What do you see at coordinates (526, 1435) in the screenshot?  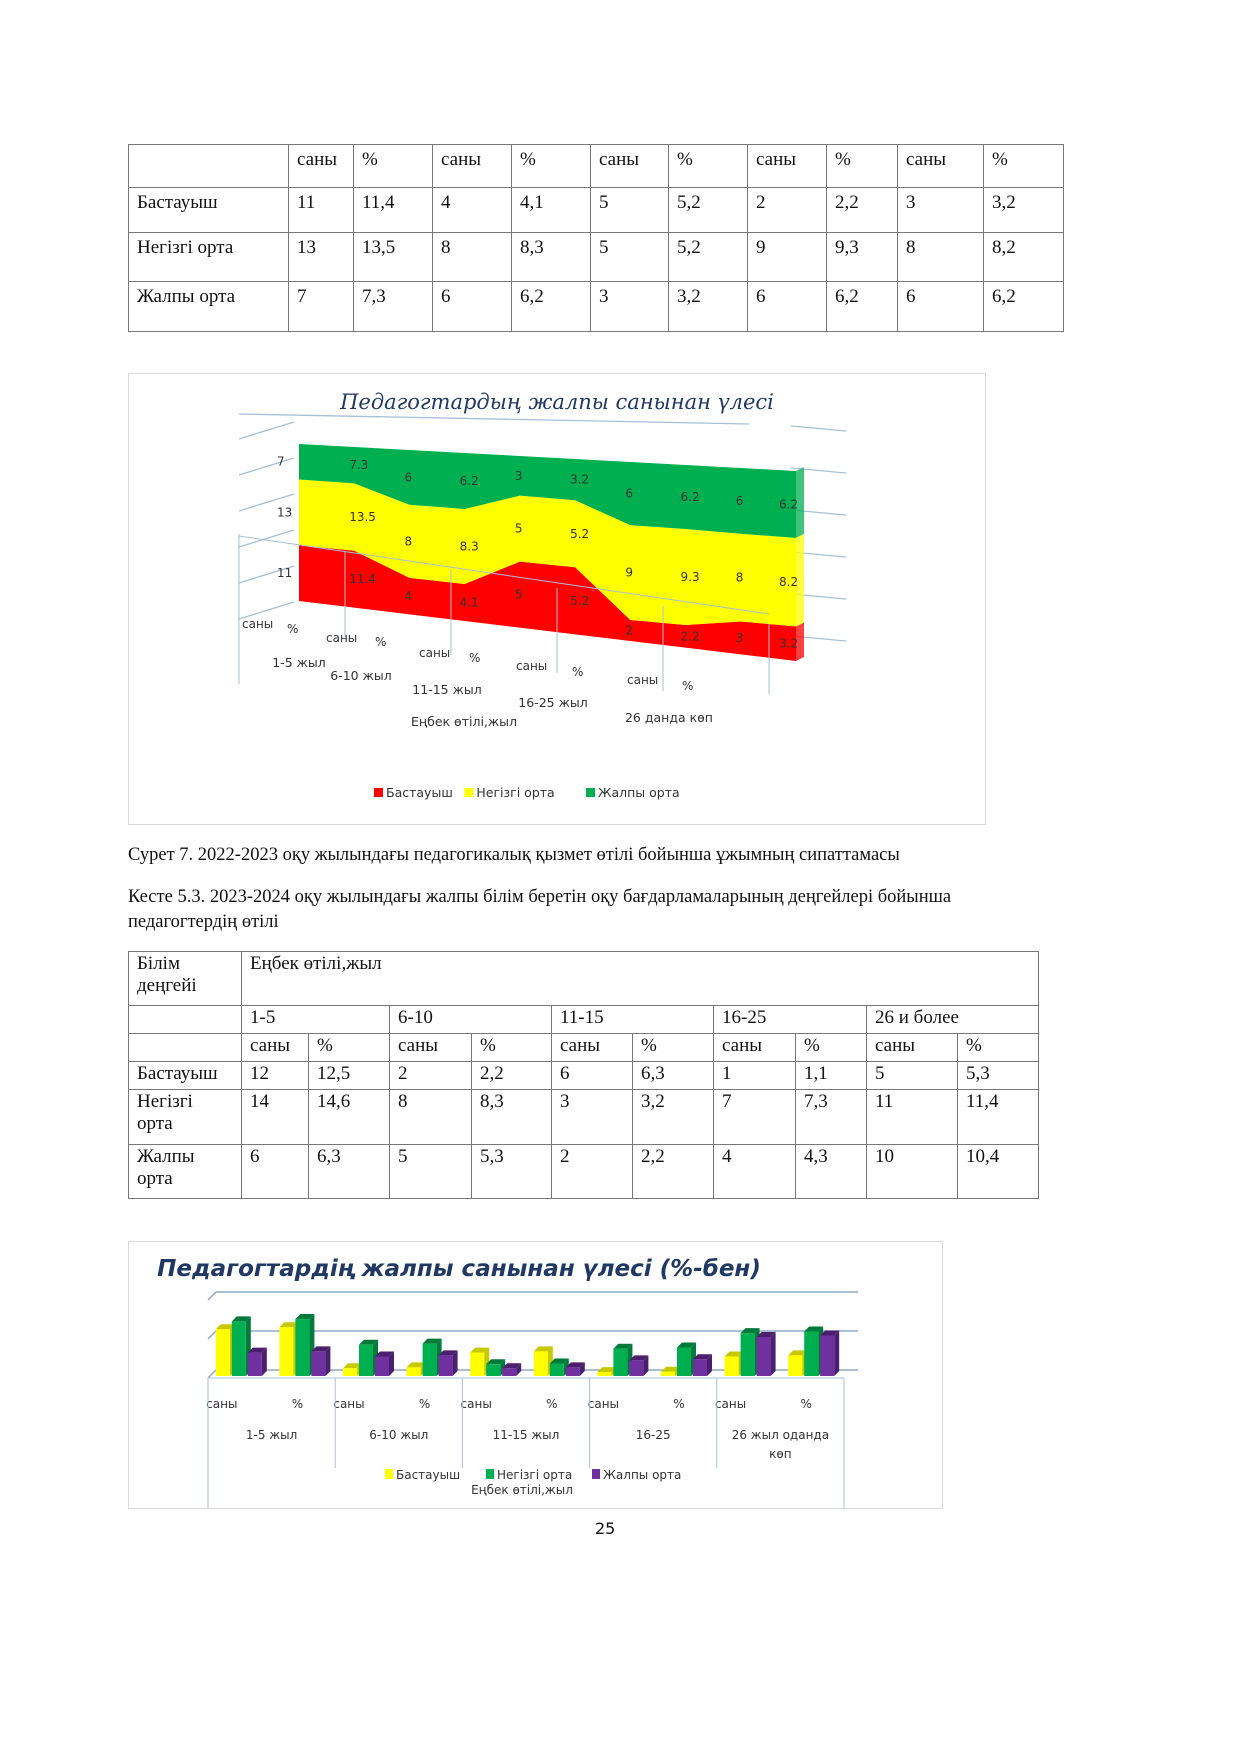 I see `x-group-label: 11-15 жыл` at bounding box center [526, 1435].